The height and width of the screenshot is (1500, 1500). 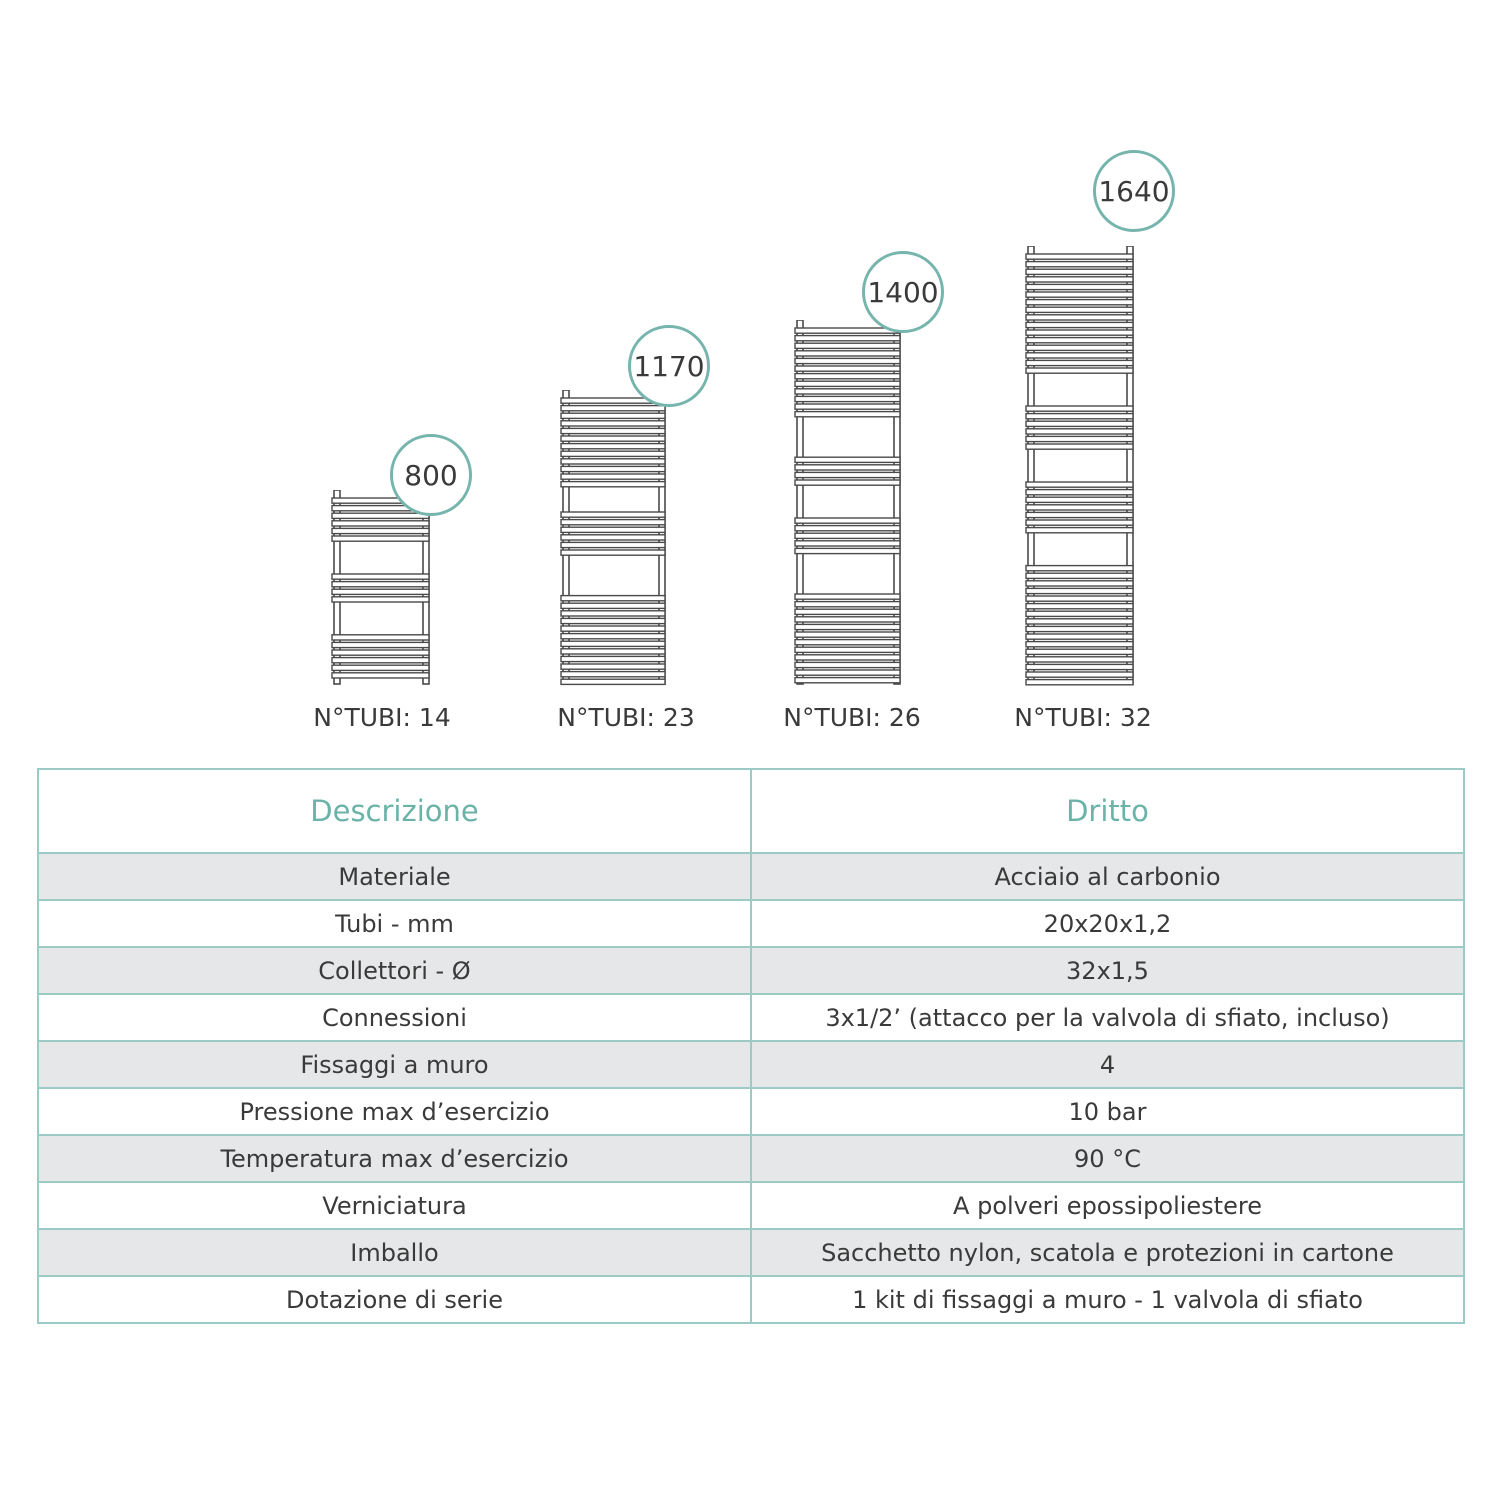 What do you see at coordinates (669, 366) in the screenshot?
I see `height-badge: 1170` at bounding box center [669, 366].